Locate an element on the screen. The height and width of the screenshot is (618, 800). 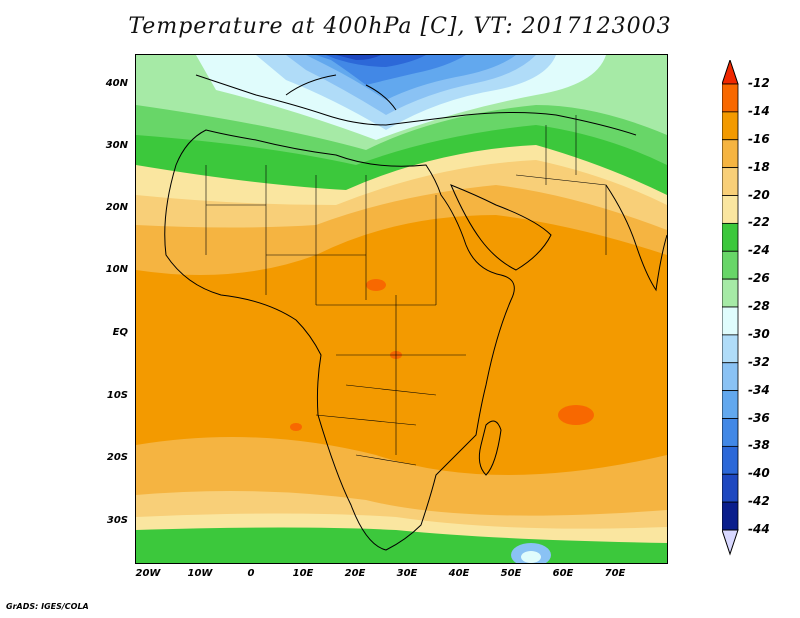
colorbar-label: -28 is located at coordinates (759, 306).